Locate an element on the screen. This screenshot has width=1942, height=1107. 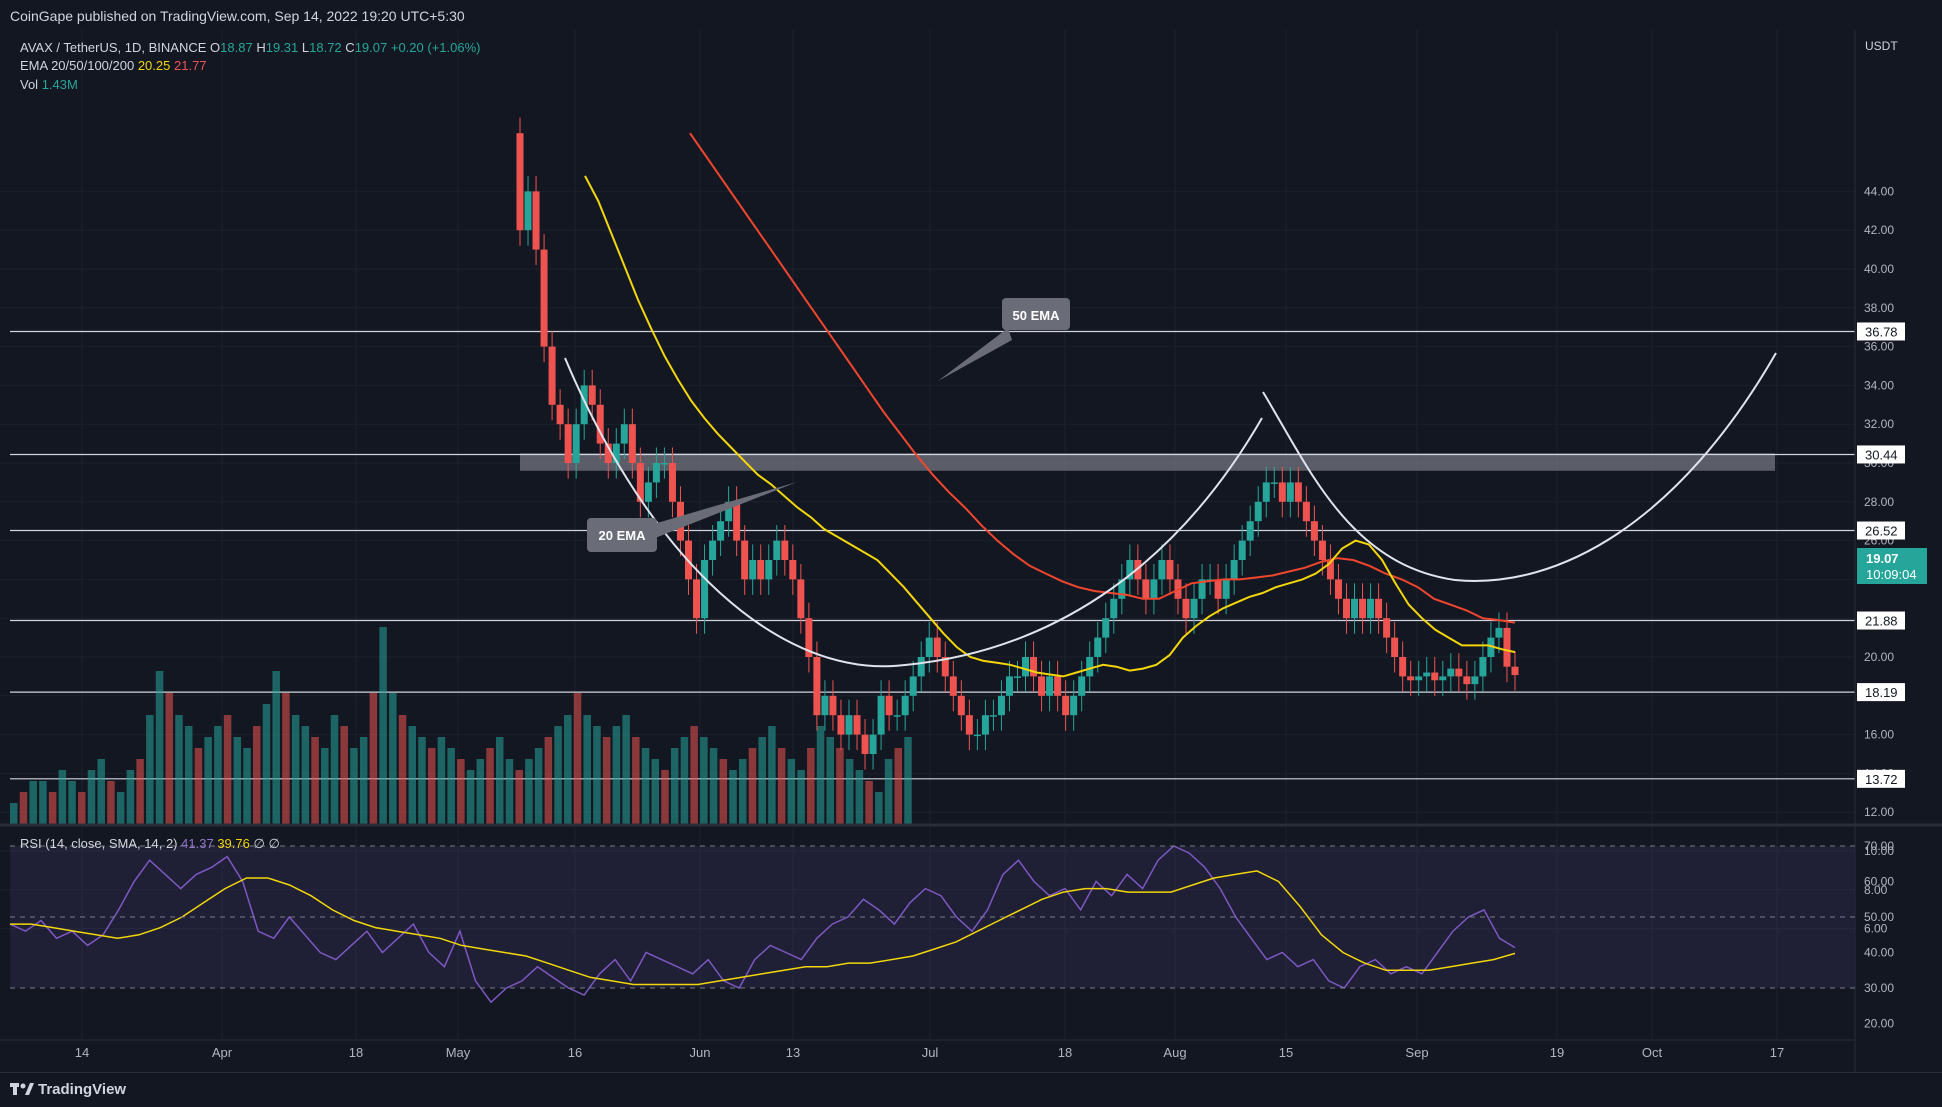
level-tag-text: 21.88 is located at coordinates (1881, 621).